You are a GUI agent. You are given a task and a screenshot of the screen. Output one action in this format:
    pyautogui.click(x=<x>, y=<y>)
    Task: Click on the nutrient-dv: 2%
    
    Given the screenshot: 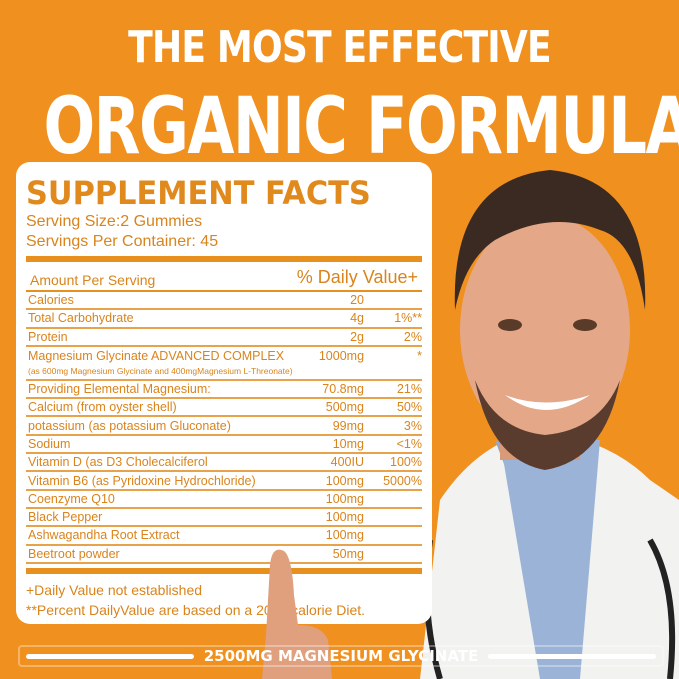 What is the action you would take?
    pyautogui.click(x=412, y=336)
    